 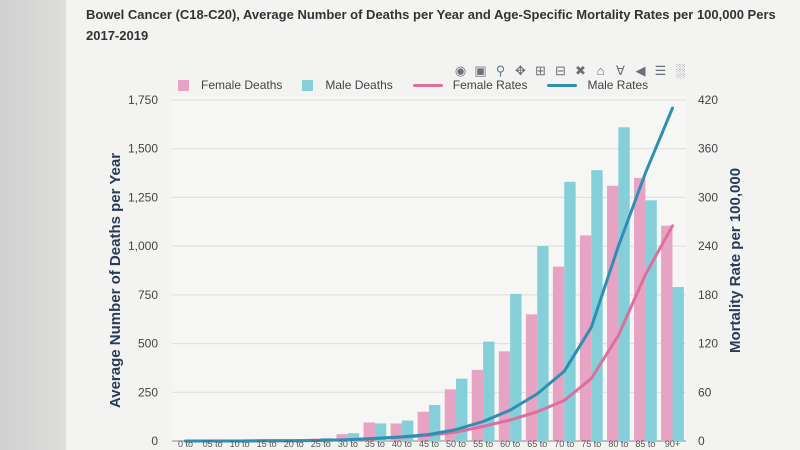 I want to click on home-icon: ⌂, so click(x=600, y=70).